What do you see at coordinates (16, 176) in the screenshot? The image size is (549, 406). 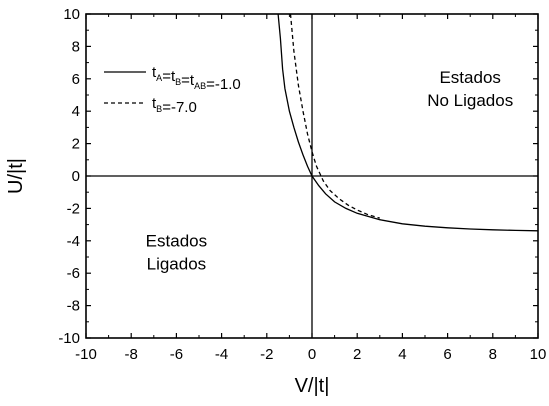 I see `y-axis-title: U/|t|` at bounding box center [16, 176].